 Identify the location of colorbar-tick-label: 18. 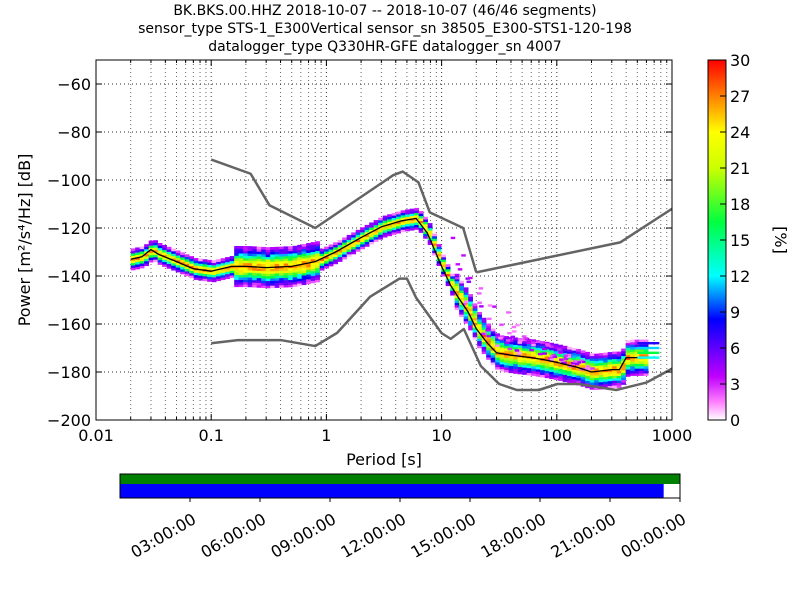
(740, 204).